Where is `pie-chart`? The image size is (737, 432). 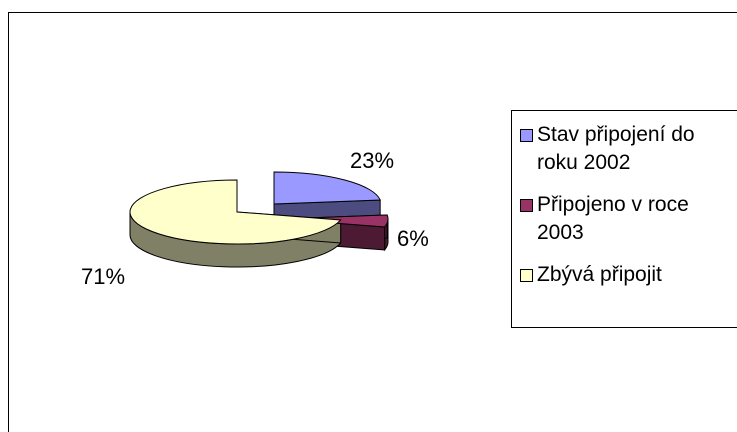 pie-chart is located at coordinates (259, 219).